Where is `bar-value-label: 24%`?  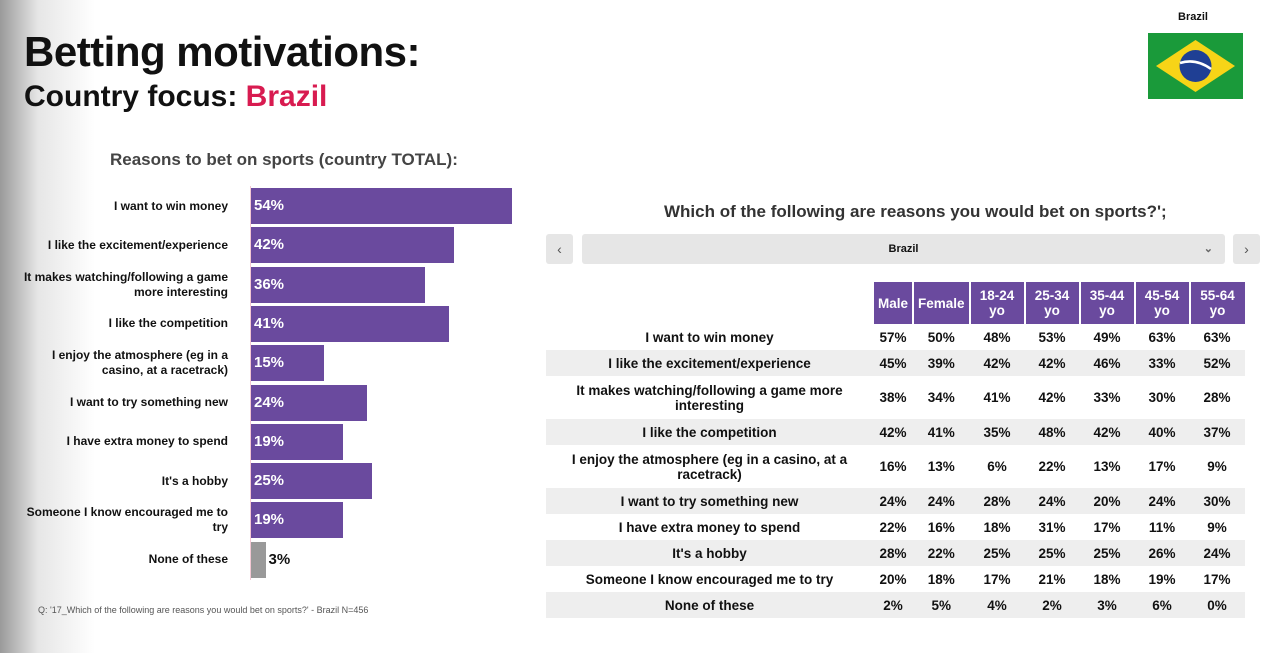 bar-value-label: 24% is located at coordinates (269, 402).